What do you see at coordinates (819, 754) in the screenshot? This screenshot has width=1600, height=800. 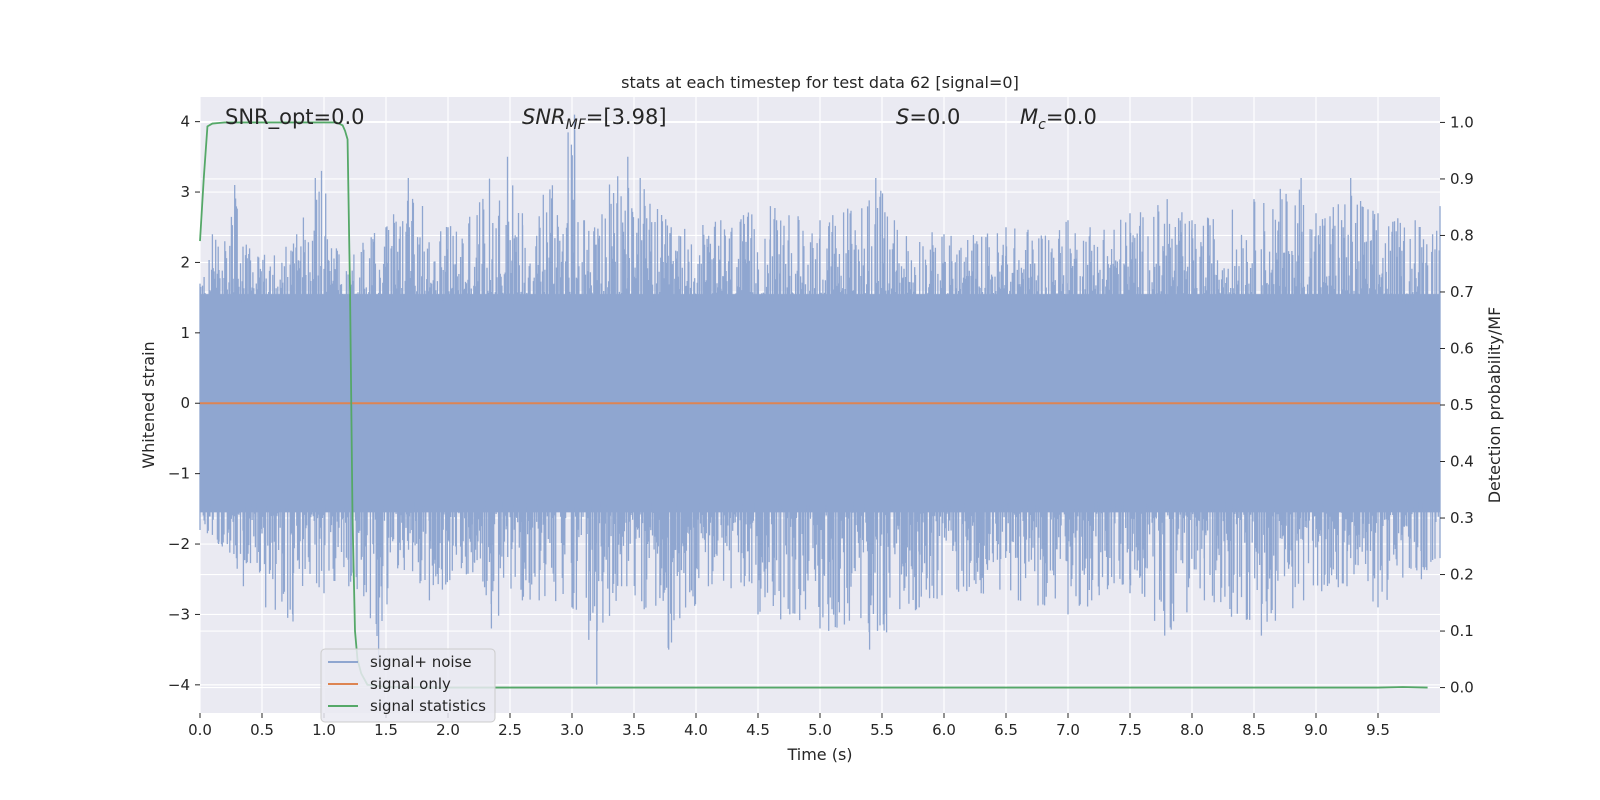 I see `x-axis-label: Time (s)` at bounding box center [819, 754].